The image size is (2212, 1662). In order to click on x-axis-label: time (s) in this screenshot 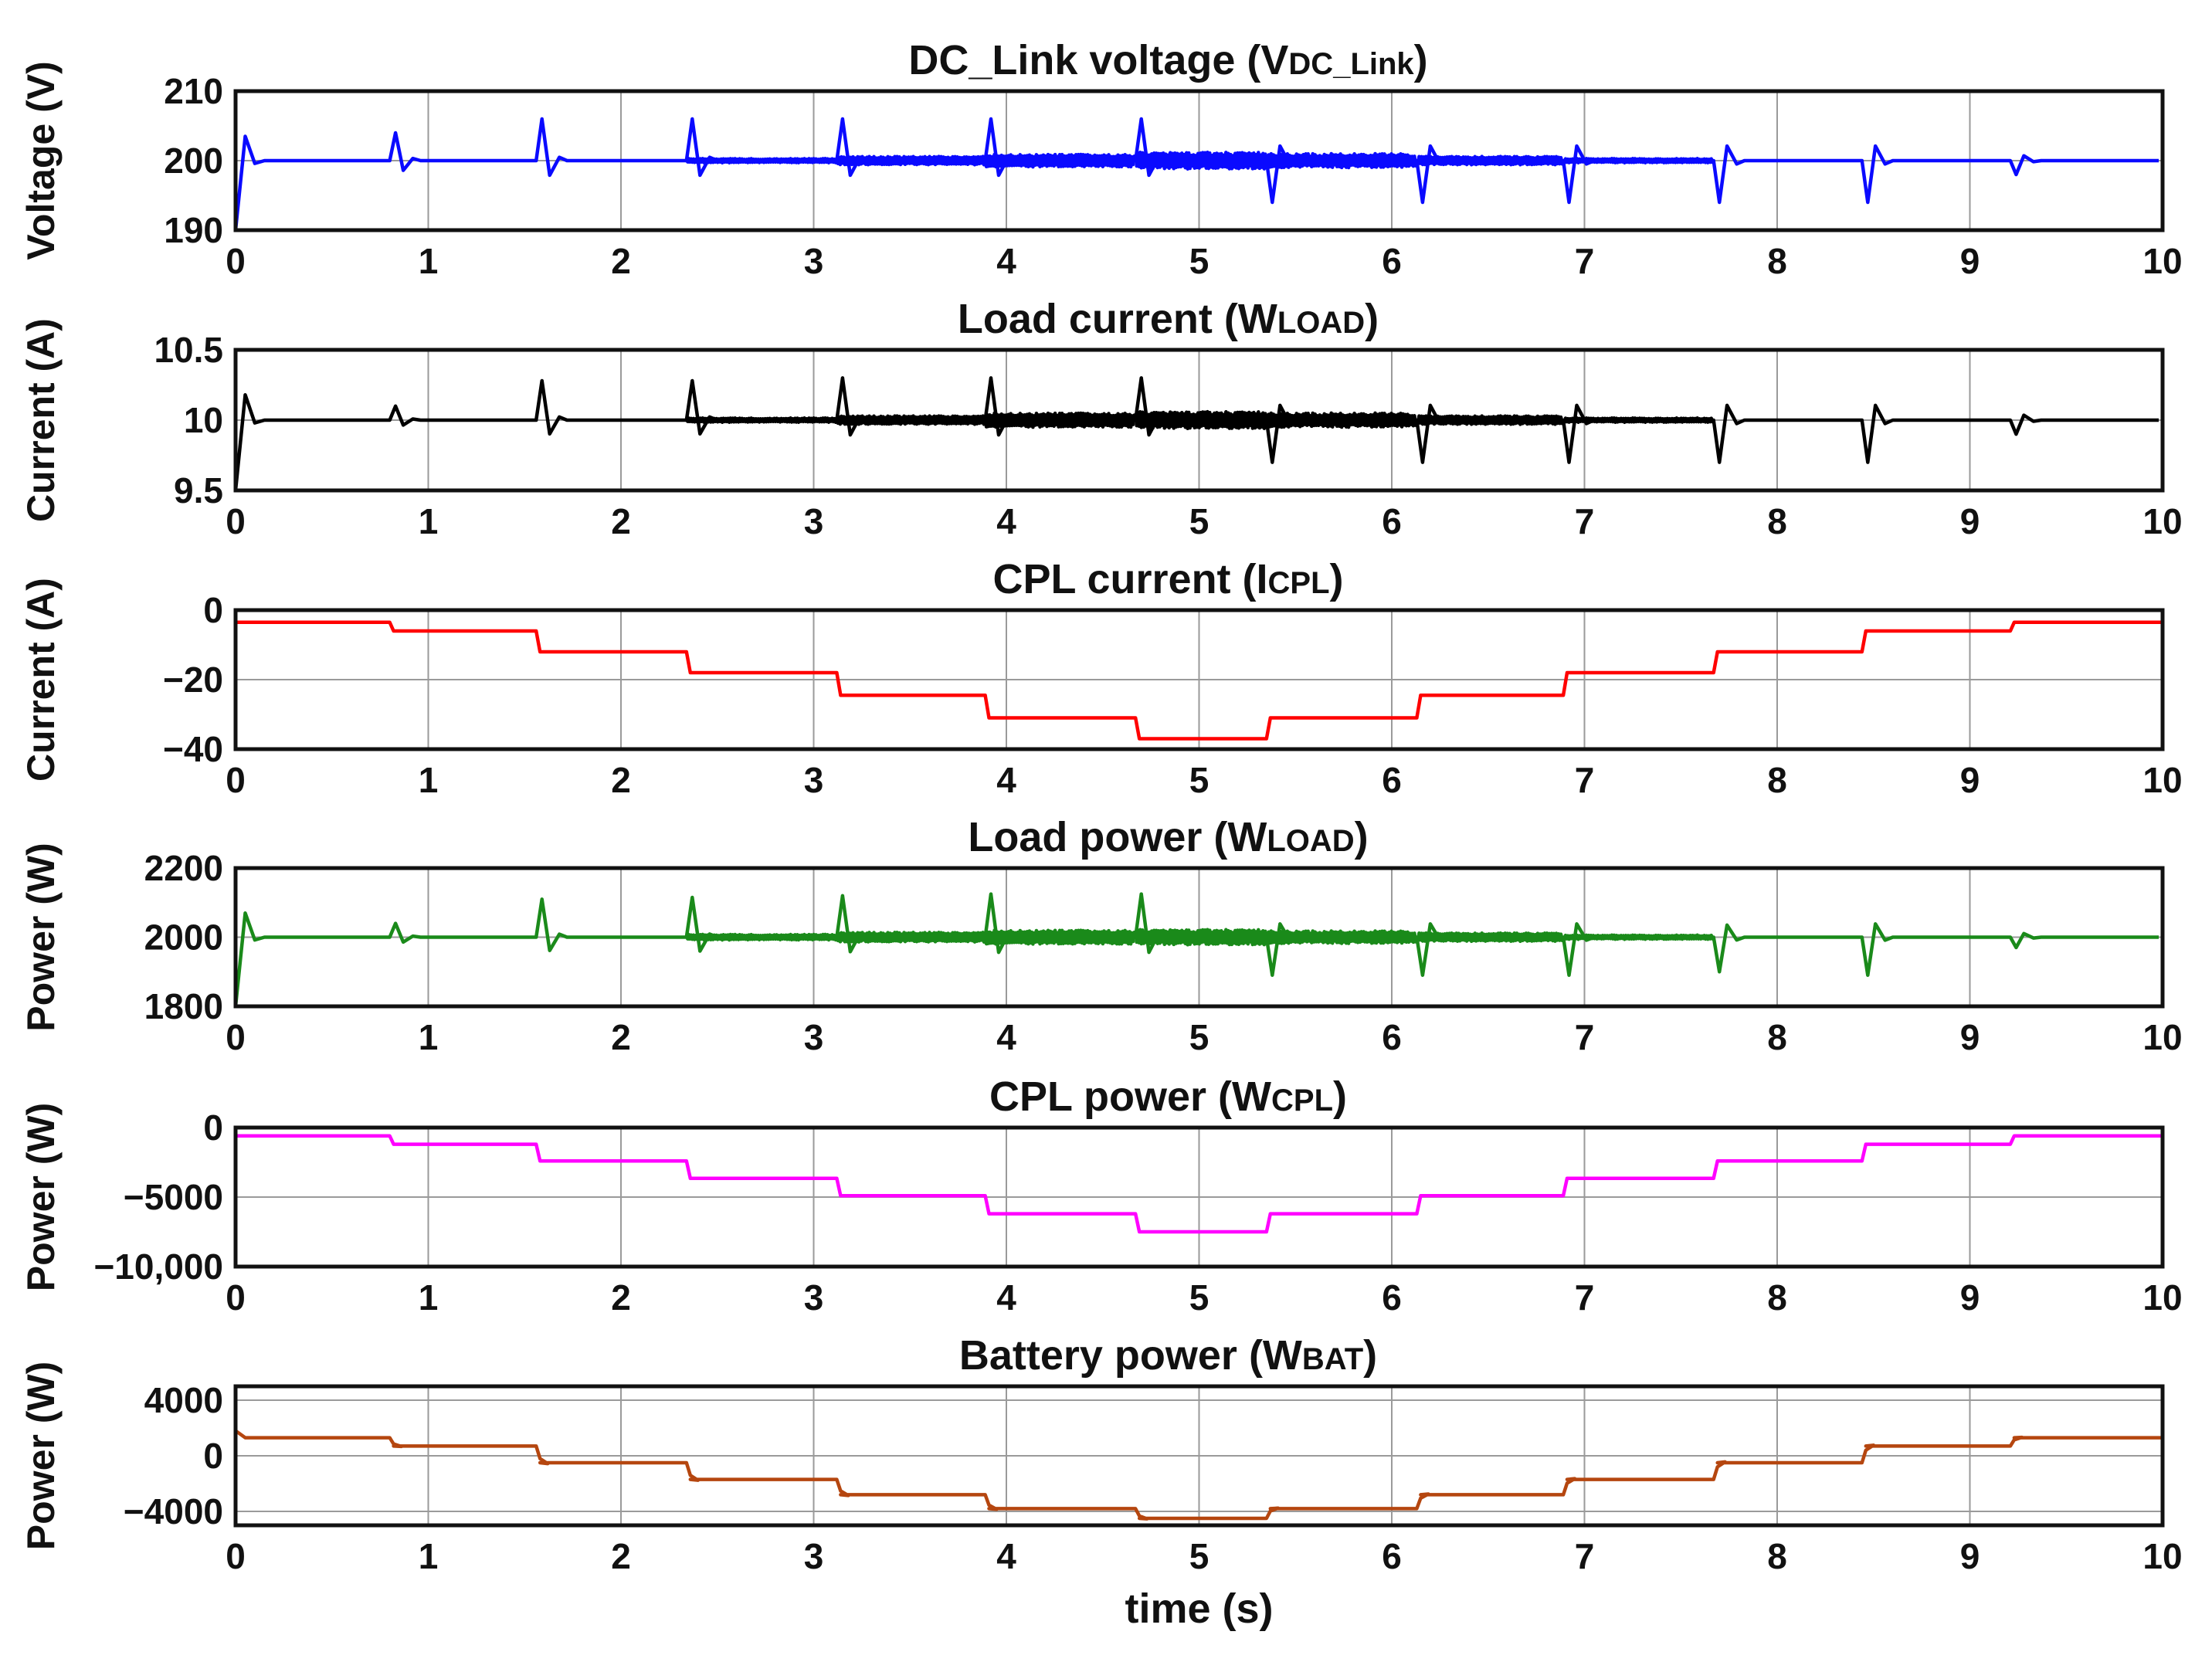, I will do `click(1199, 1609)`.